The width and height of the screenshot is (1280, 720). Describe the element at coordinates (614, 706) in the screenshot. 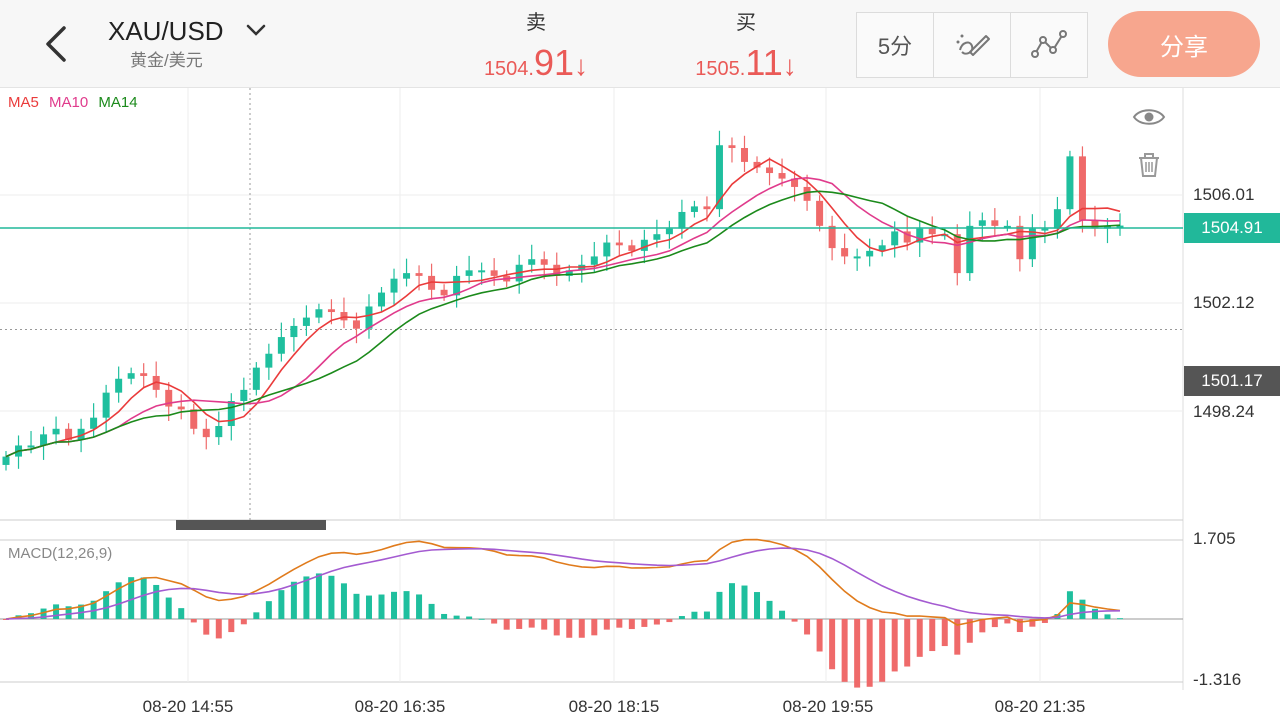

I see `time-tick: 08-20 18:15` at that location.